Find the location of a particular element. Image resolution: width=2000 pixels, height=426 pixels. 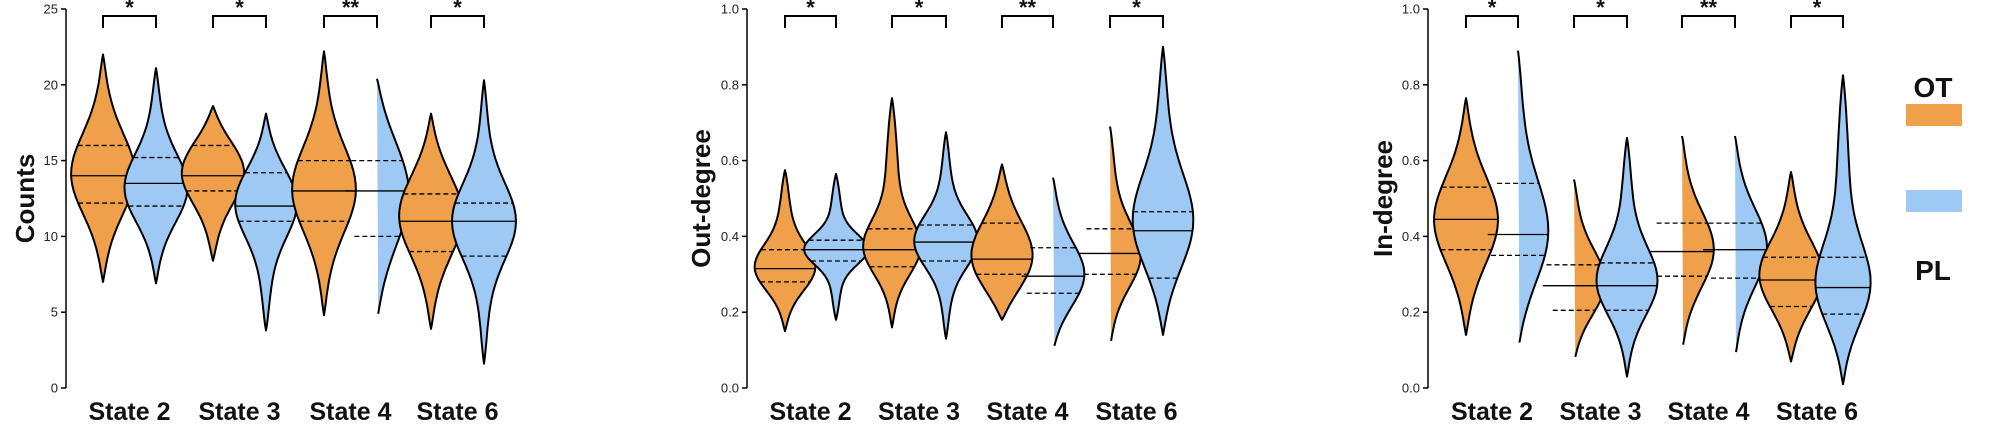

y-tick-label: 15 is located at coordinates (51, 160).